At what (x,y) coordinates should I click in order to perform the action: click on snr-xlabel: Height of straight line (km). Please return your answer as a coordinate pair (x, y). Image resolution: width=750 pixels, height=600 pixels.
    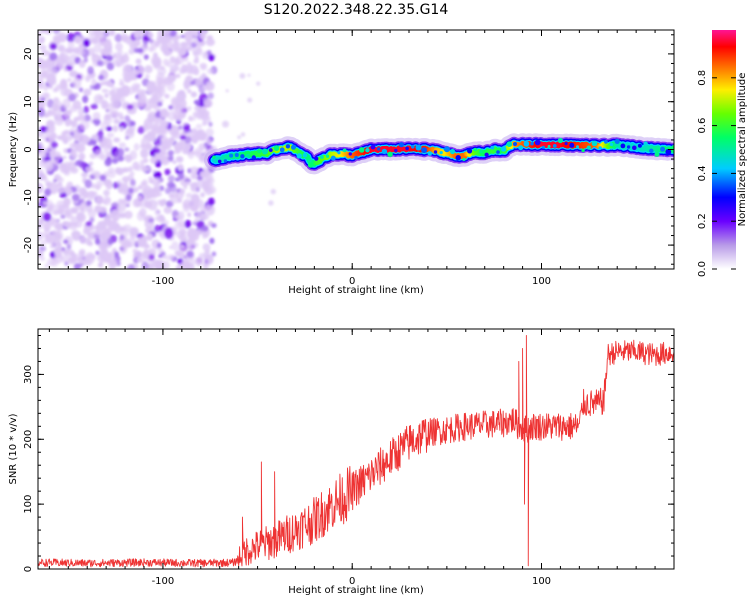
    Looking at the image, I should click on (356, 590).